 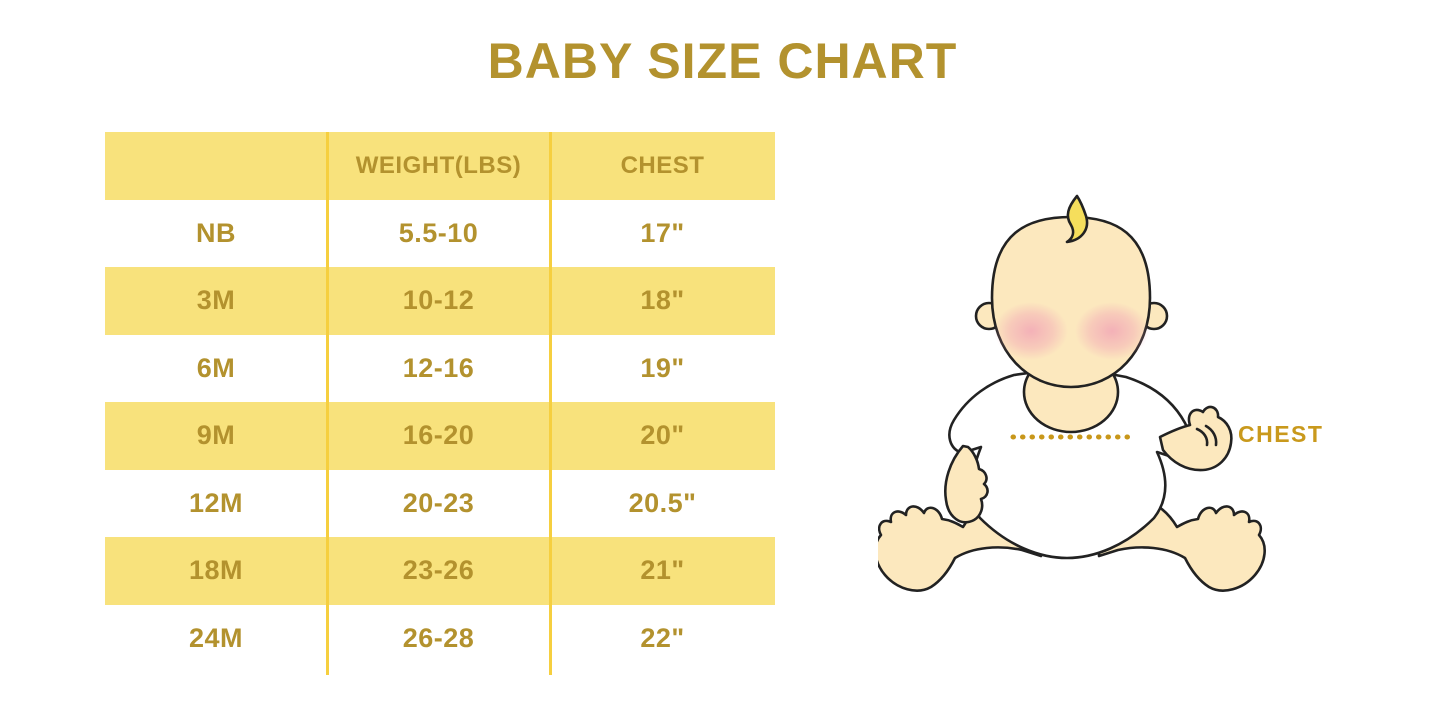 What do you see at coordinates (1112, 331) in the screenshot?
I see `baby-blush-right` at bounding box center [1112, 331].